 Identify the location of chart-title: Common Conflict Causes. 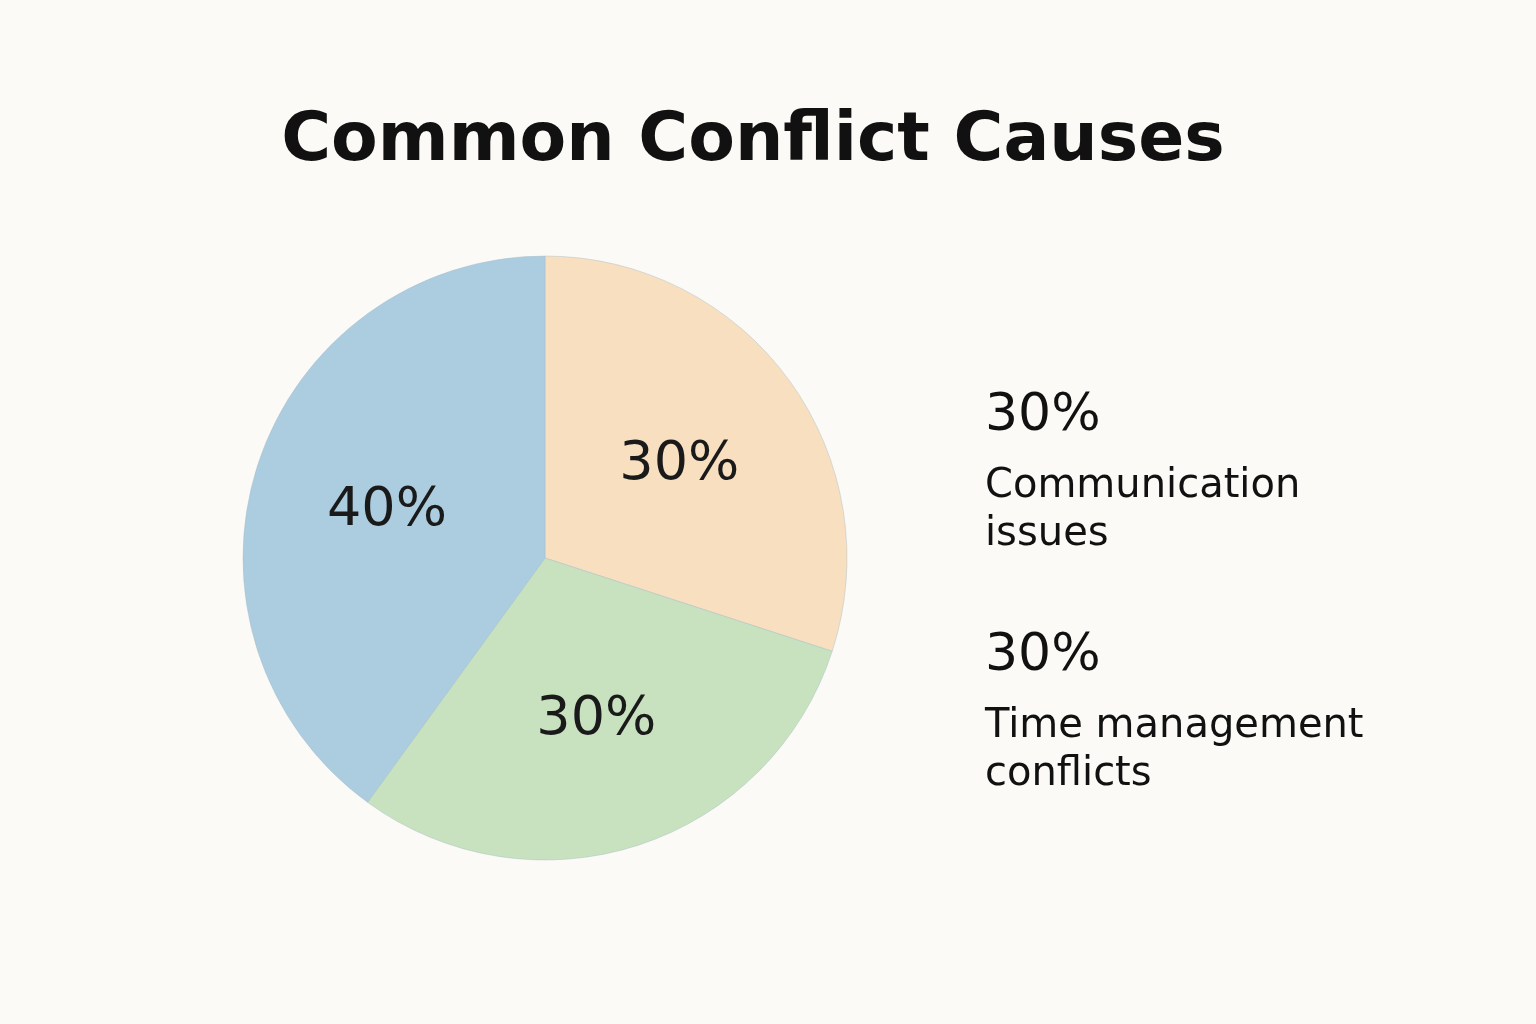
(753, 136).